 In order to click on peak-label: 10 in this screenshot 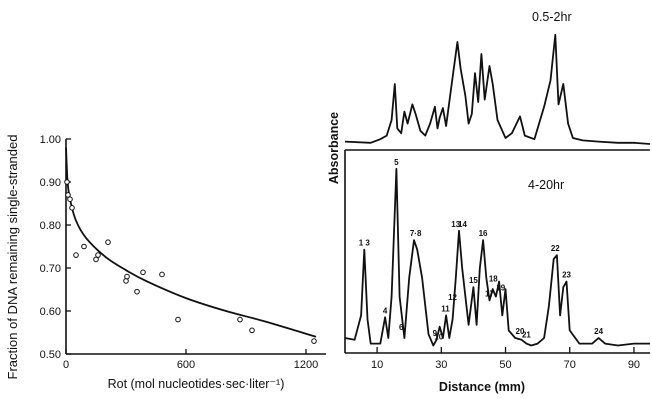, I will do `click(438, 337)`.